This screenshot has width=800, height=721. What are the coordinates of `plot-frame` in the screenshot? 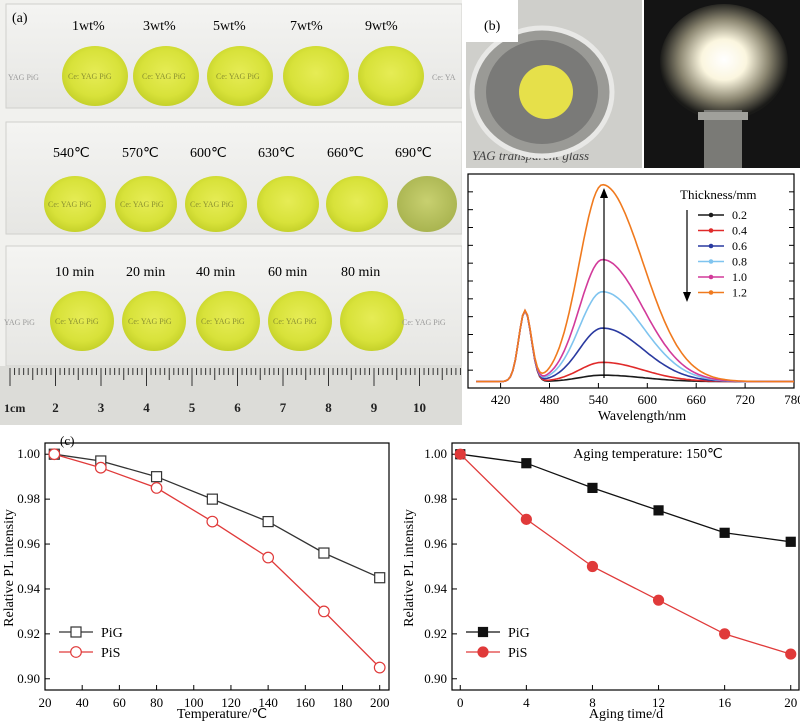 It's located at (217, 566).